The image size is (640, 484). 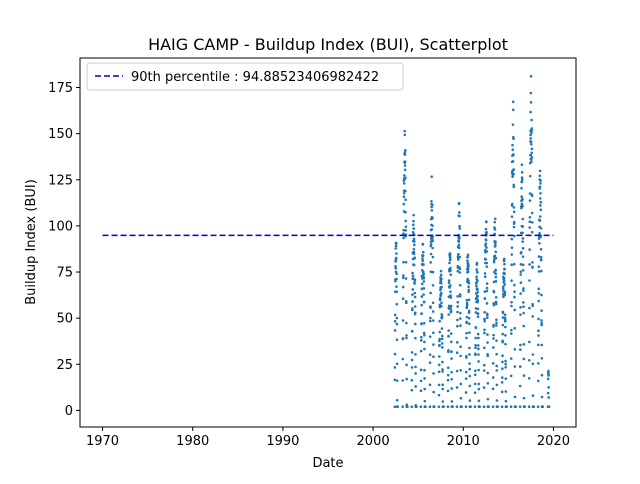 What do you see at coordinates (60, 180) in the screenshot?
I see `y-tick-label: 125` at bounding box center [60, 180].